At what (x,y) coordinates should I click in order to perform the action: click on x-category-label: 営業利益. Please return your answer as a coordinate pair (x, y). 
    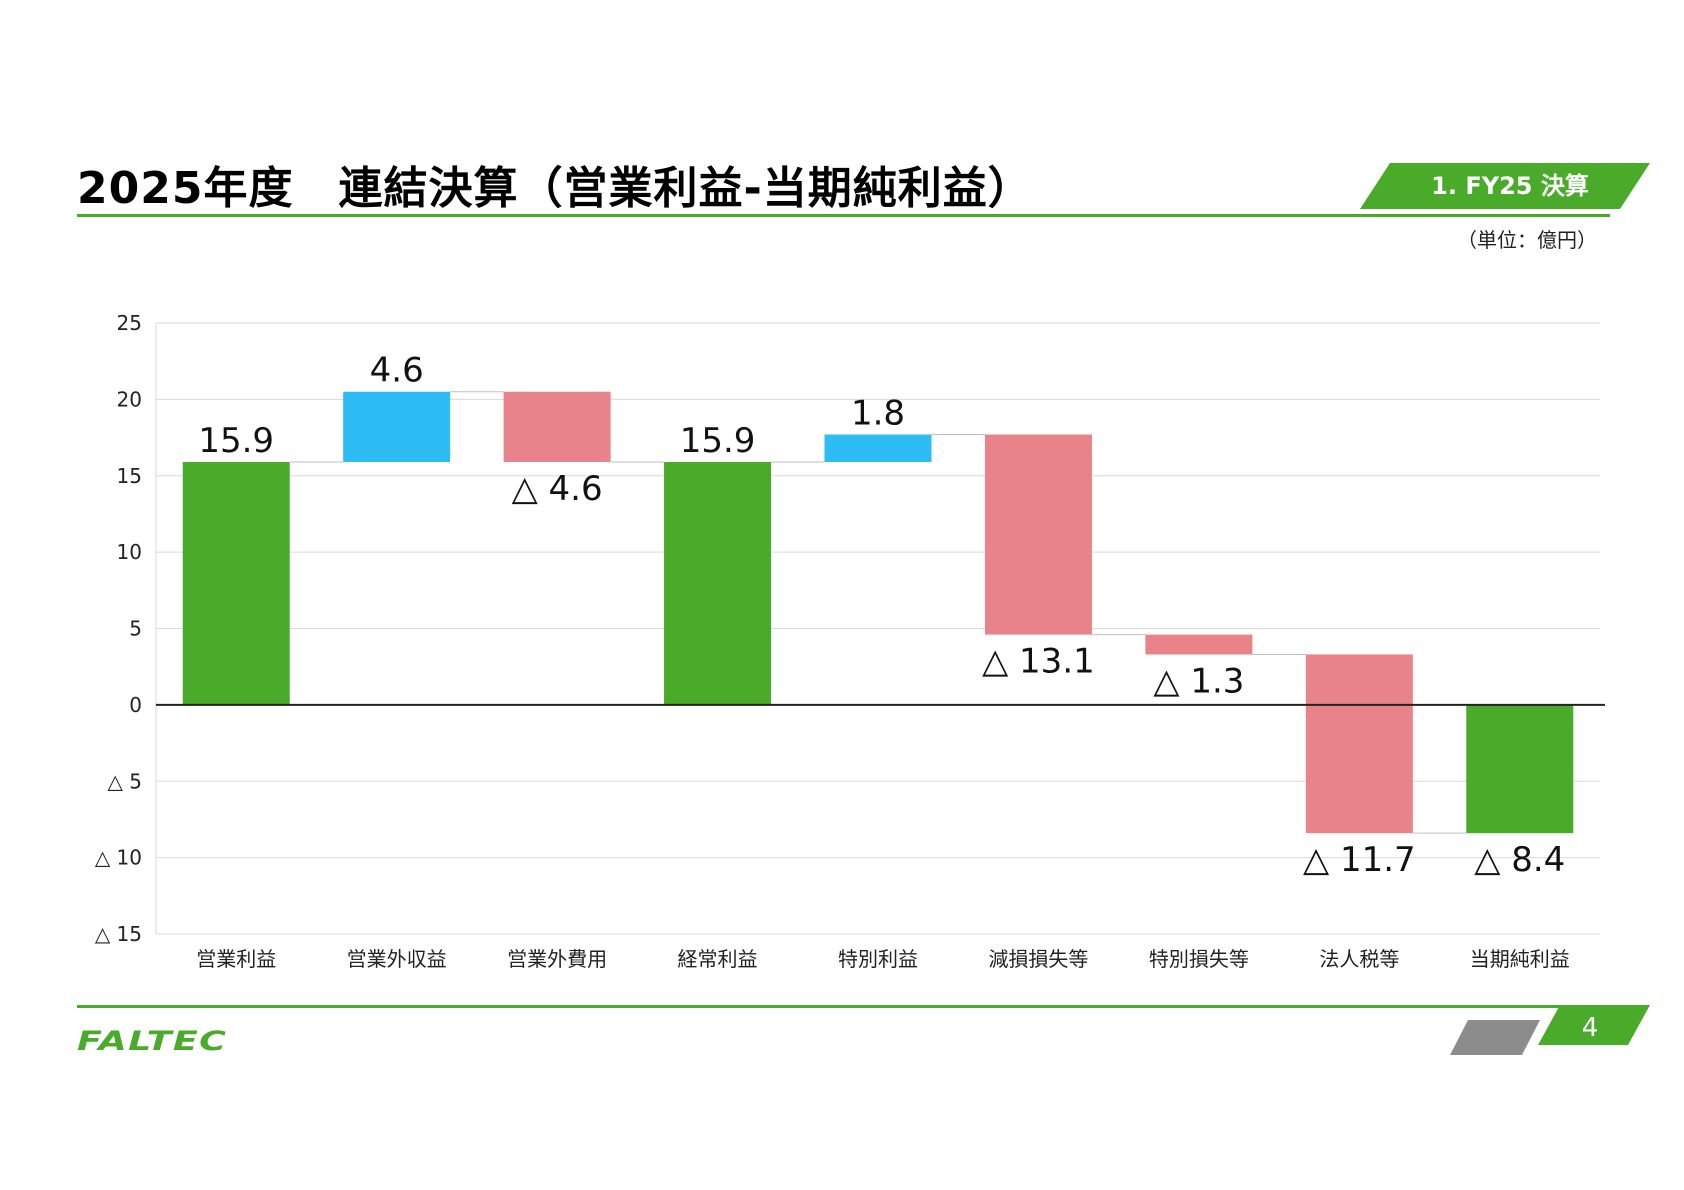
    Looking at the image, I should click on (236, 959).